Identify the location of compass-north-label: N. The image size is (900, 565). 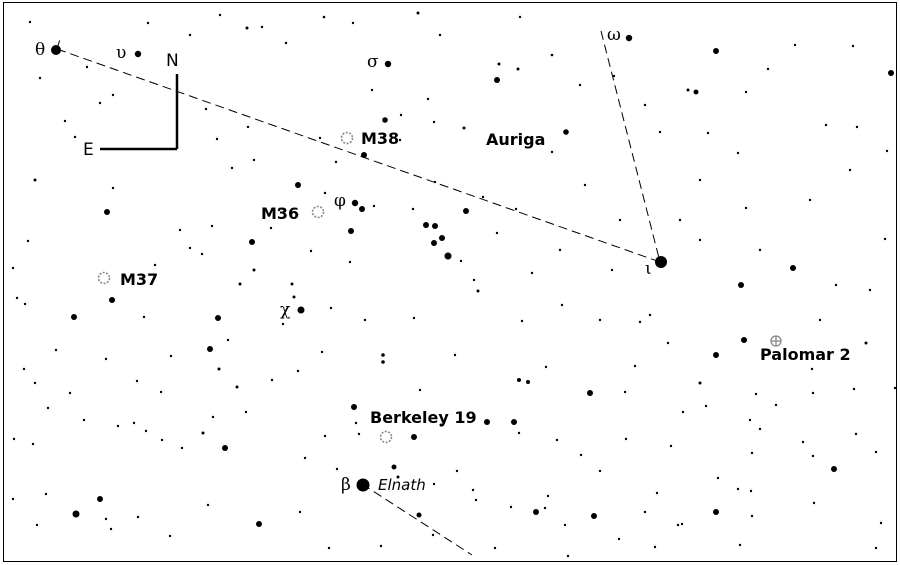
(172, 61).